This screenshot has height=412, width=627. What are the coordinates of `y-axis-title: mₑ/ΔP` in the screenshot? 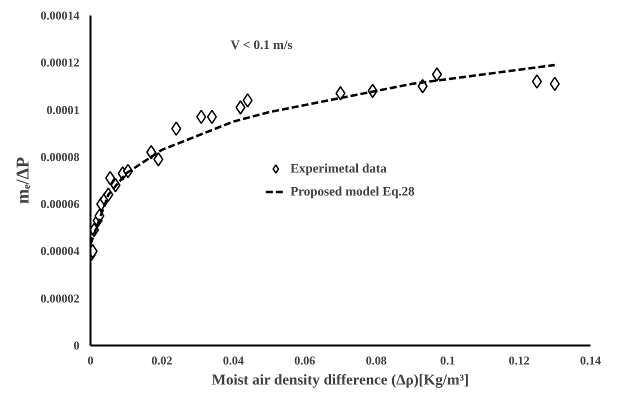 It's located at (22, 180).